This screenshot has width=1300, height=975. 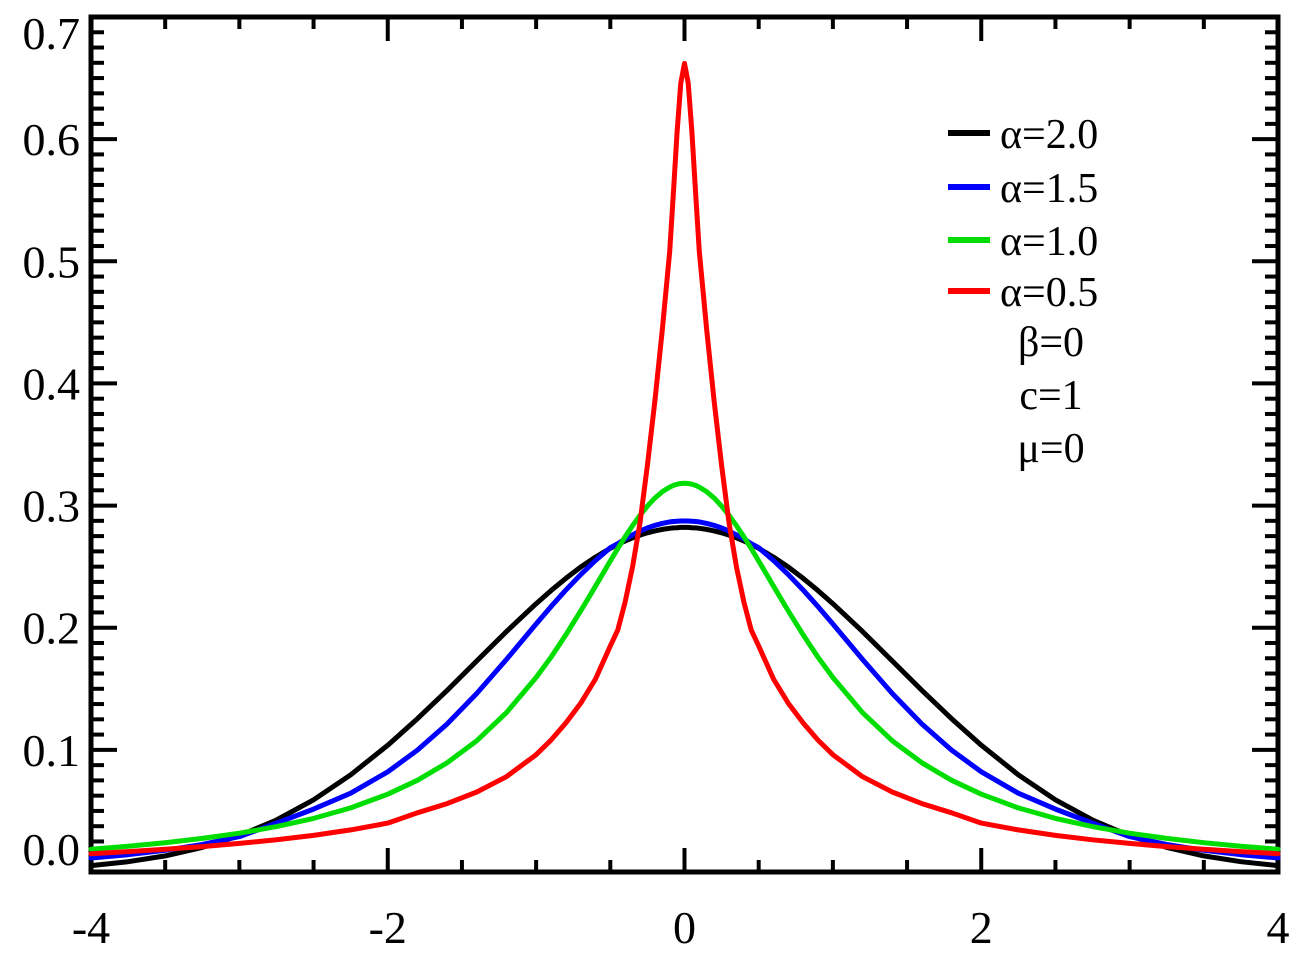 I want to click on legend-label-alpha-1.0: α=1.0, so click(x=1049, y=242).